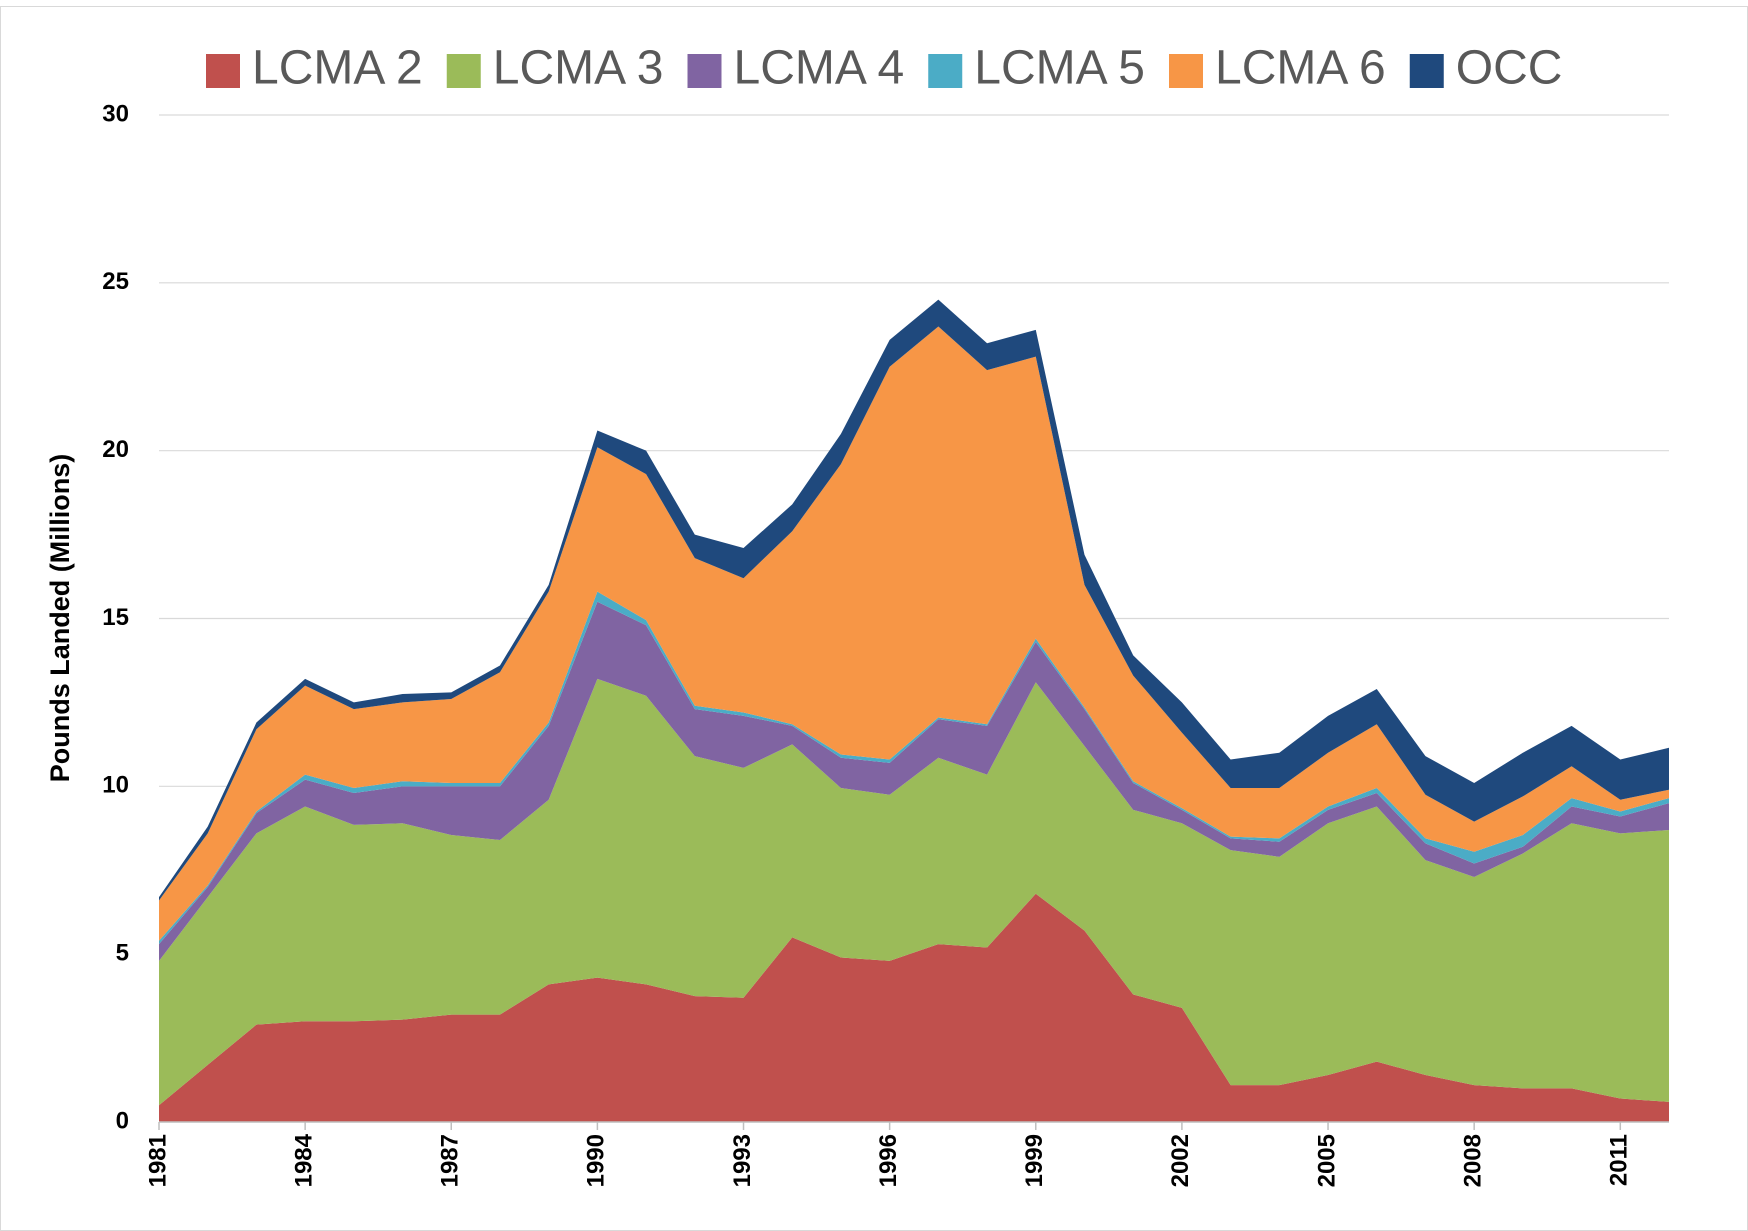 The height and width of the screenshot is (1231, 1748). Describe the element at coordinates (115, 785) in the screenshot. I see `y-tick-label: 10` at that location.